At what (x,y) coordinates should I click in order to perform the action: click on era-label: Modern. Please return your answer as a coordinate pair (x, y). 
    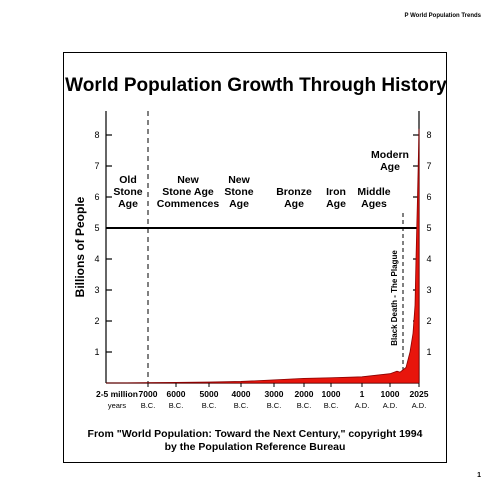
    Looking at the image, I should click on (390, 155).